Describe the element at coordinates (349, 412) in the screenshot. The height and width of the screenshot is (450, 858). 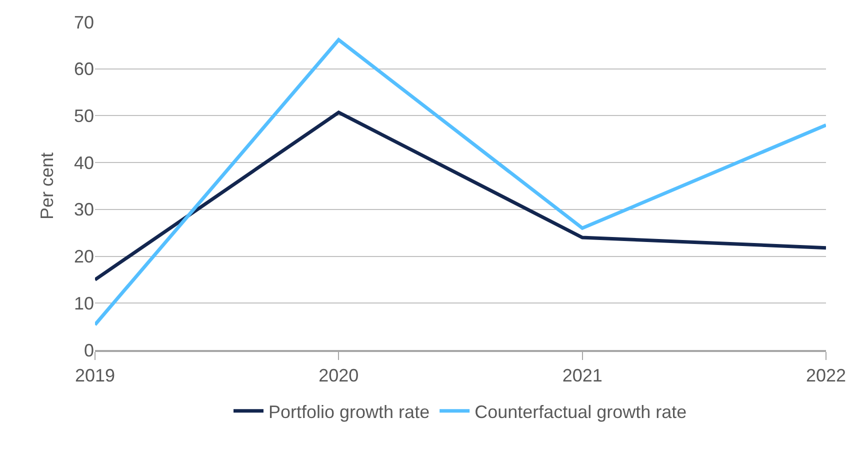
I see `legend-label: Portfolio growth rate` at that location.